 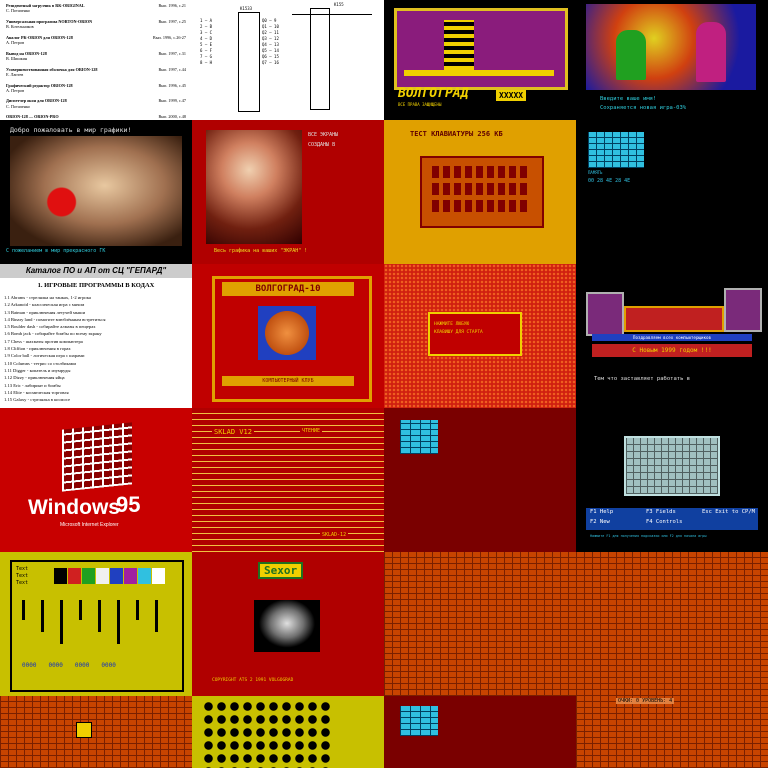 I want to click on vg10-frame, so click(x=292, y=339).